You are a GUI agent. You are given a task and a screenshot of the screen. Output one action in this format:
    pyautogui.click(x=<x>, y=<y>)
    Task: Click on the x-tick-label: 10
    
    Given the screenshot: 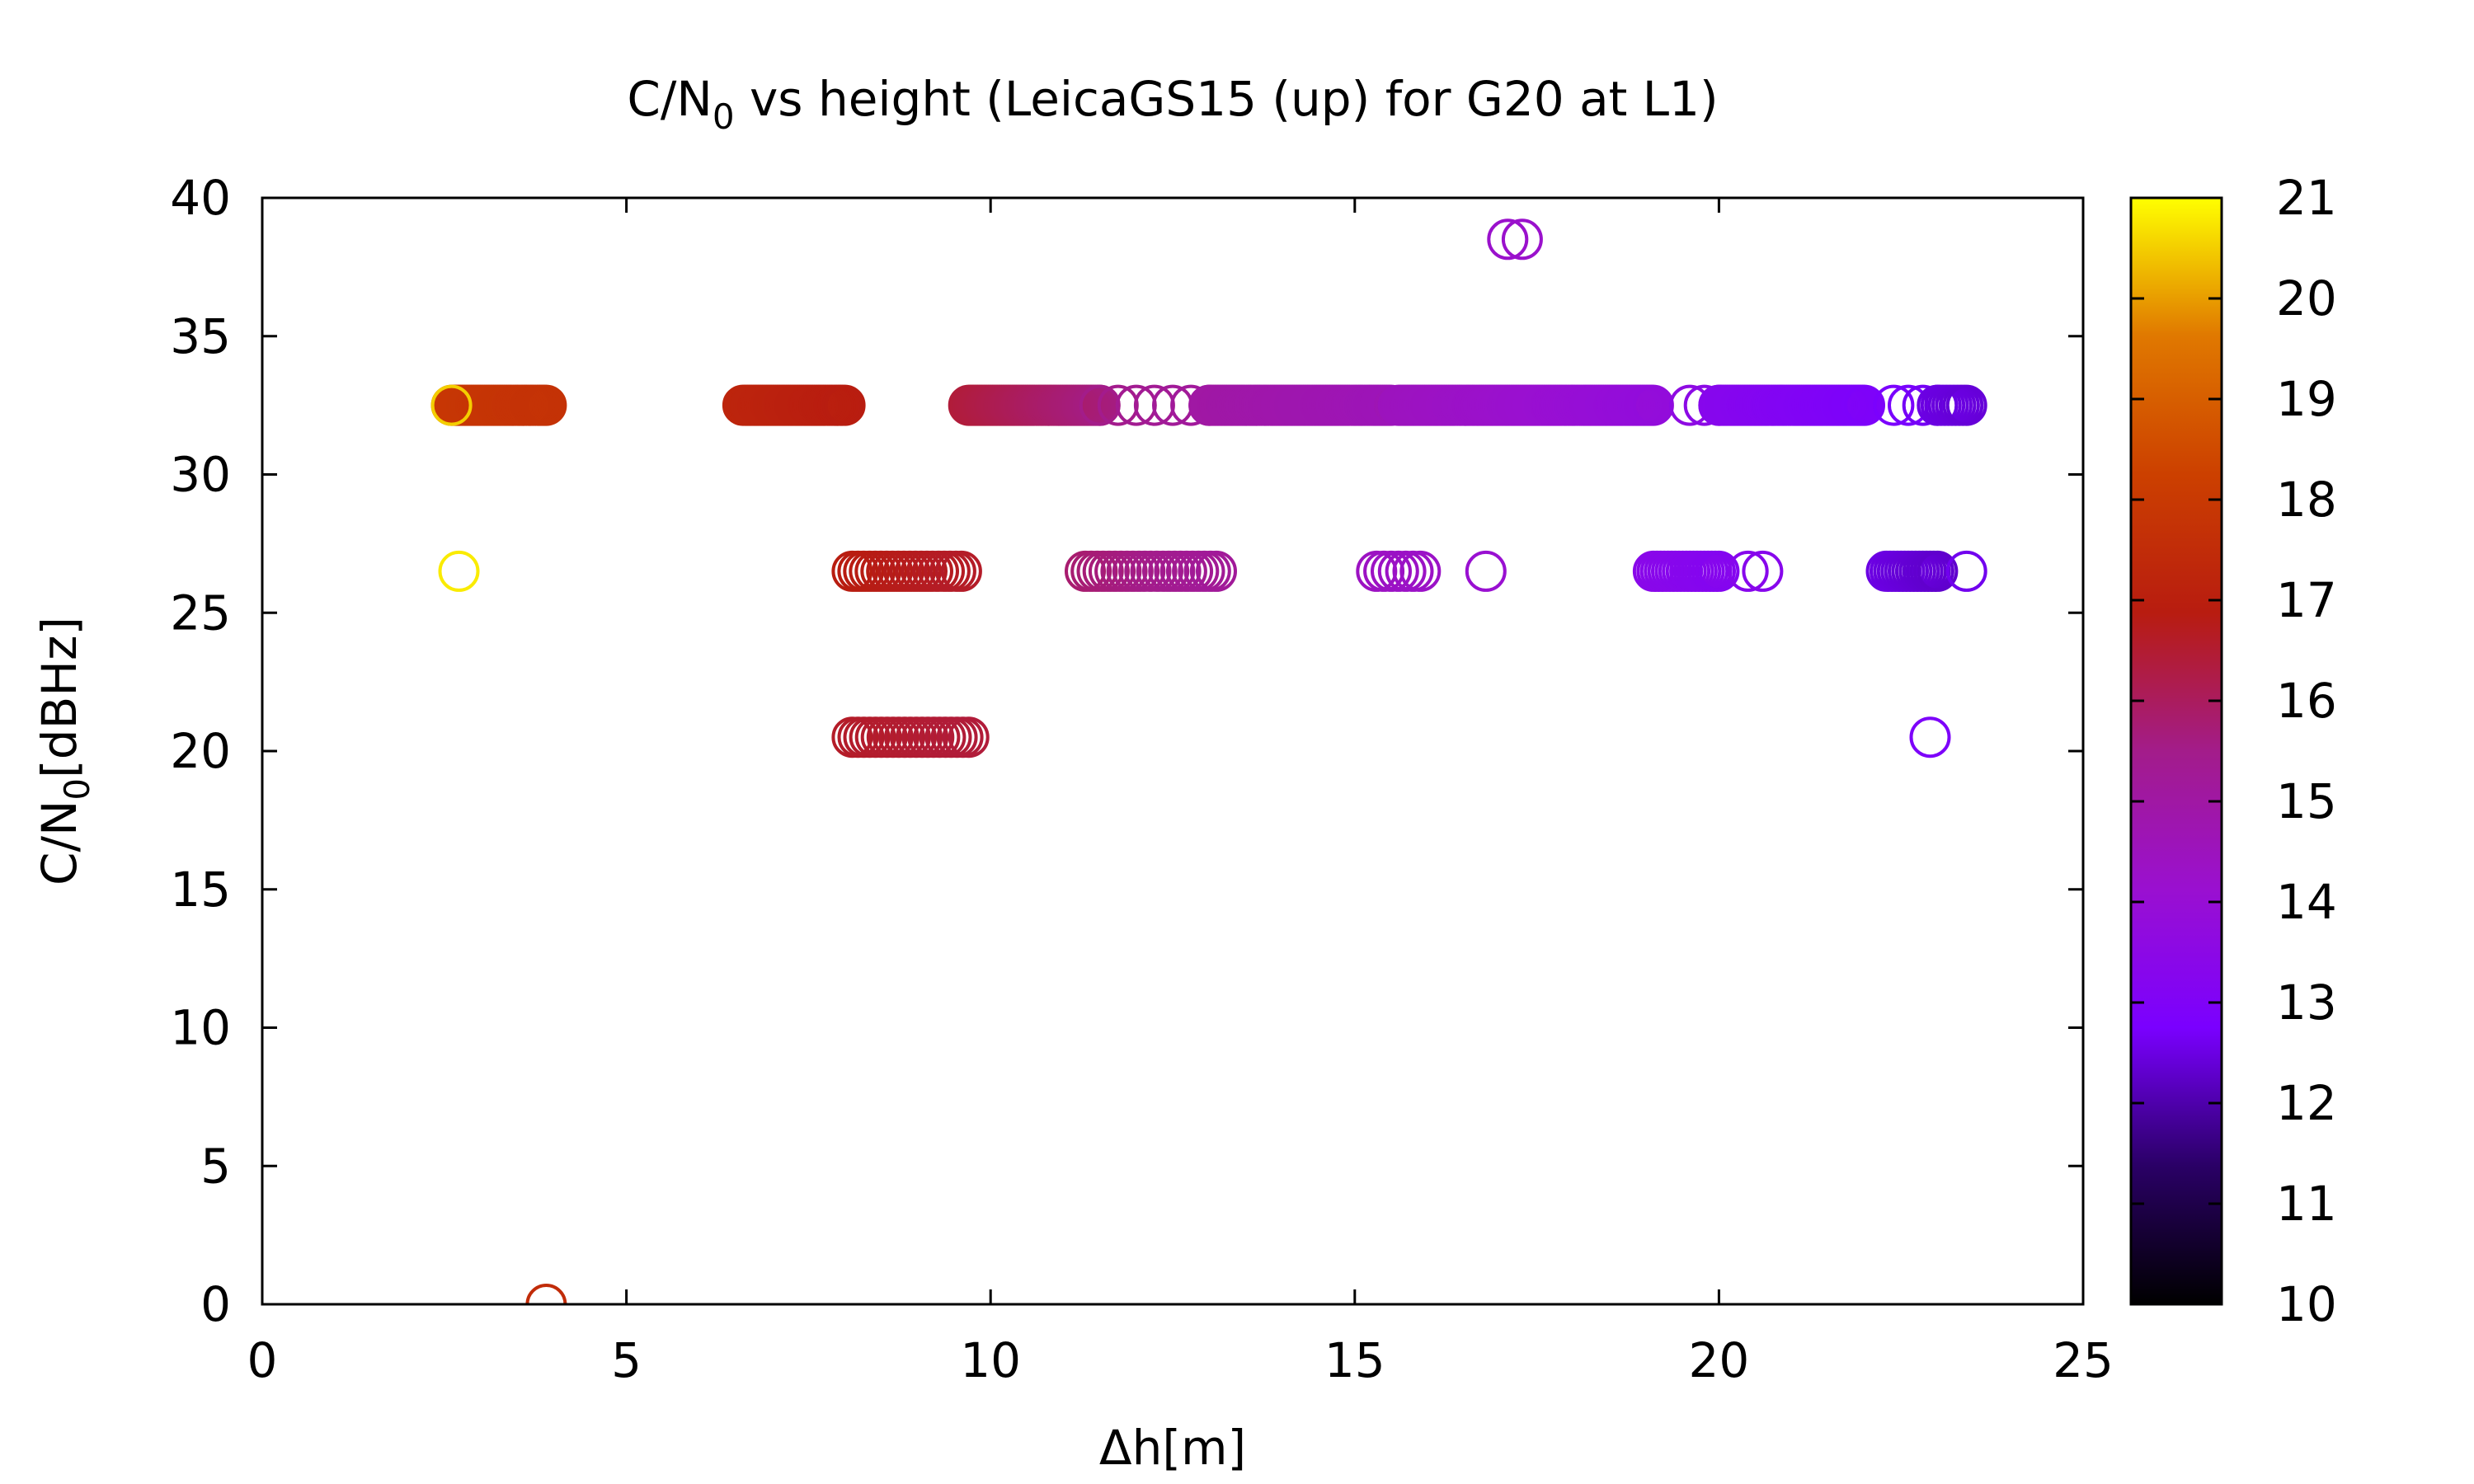 What is the action you would take?
    pyautogui.click(x=990, y=1360)
    